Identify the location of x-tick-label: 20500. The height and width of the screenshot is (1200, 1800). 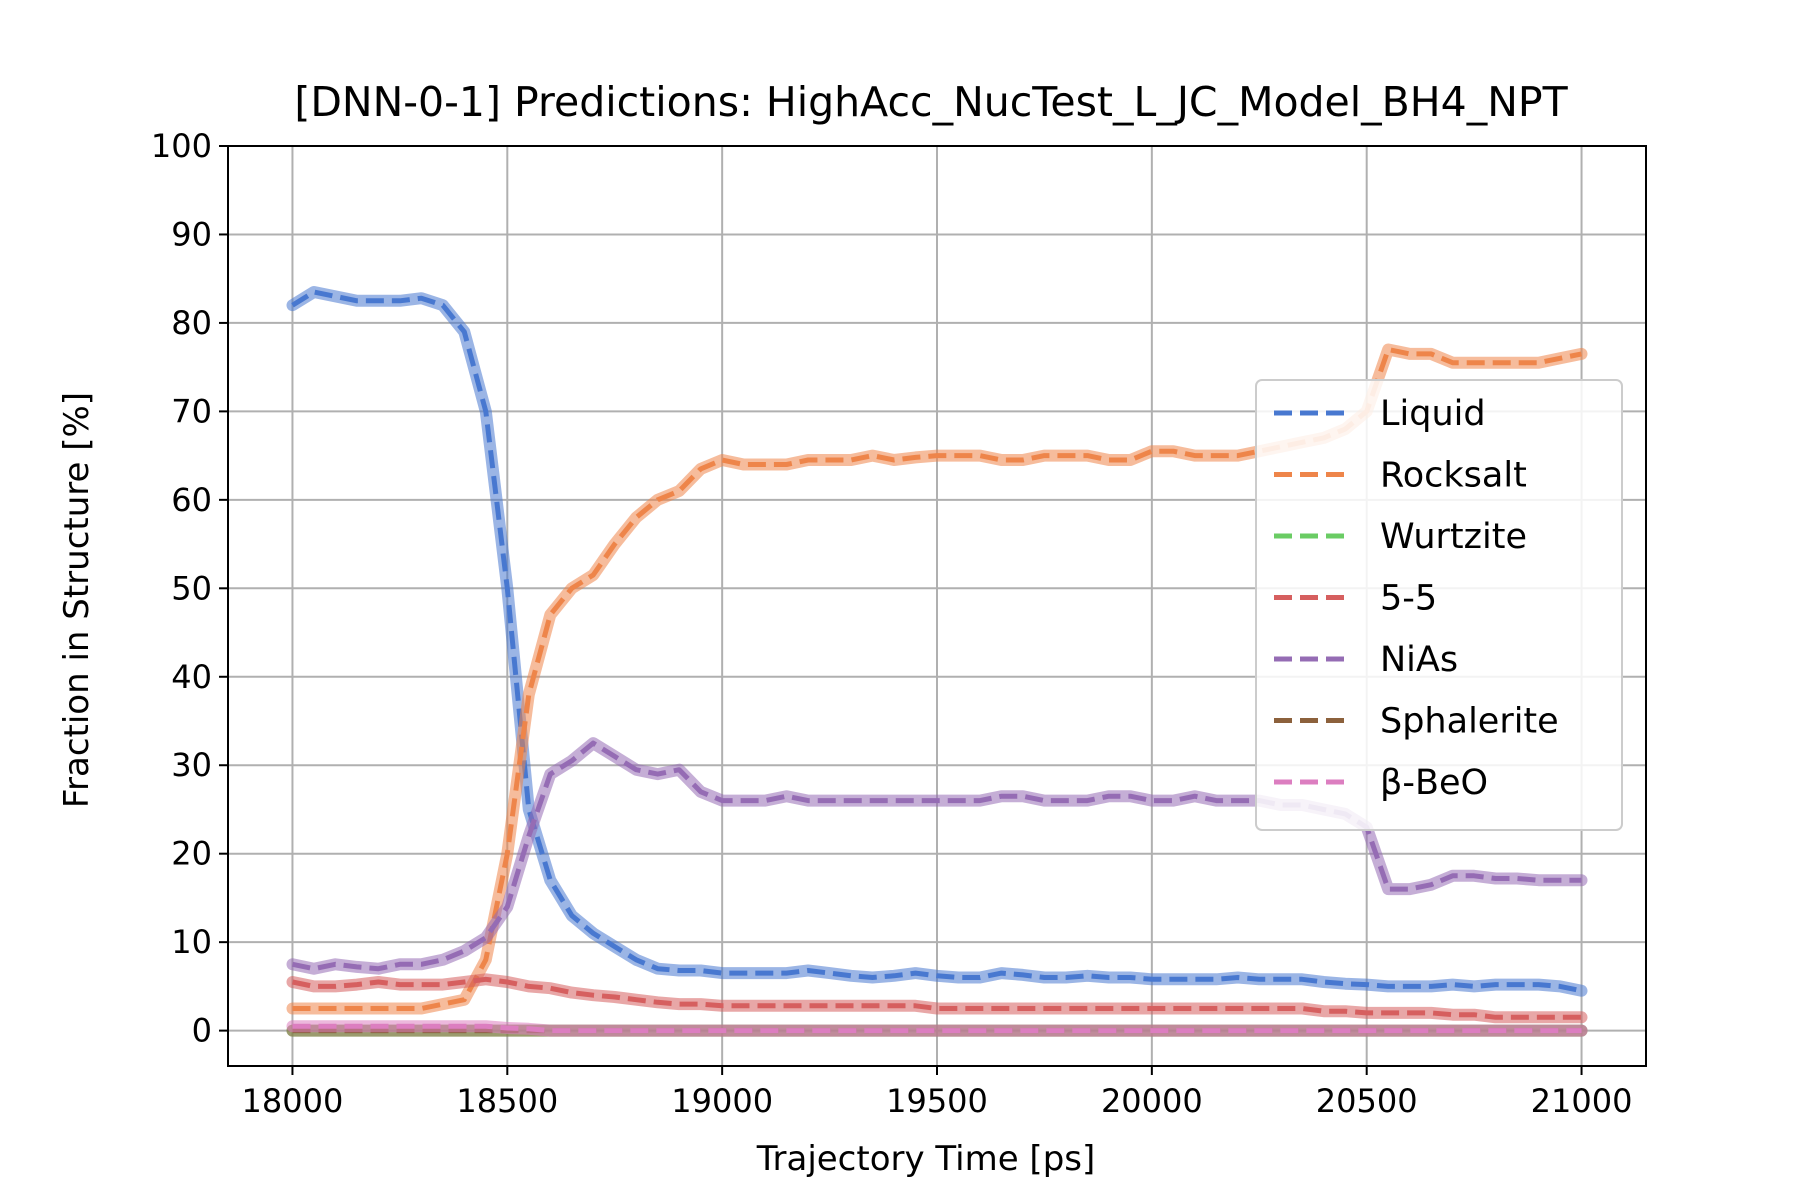
(1367, 1101).